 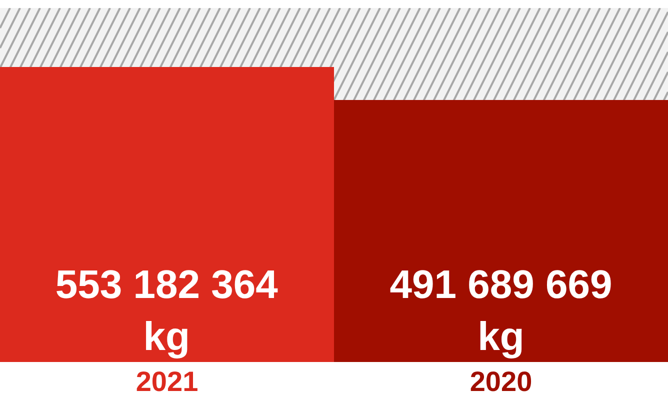 I want to click on data-label: 553 182 364 kg, so click(x=167, y=311).